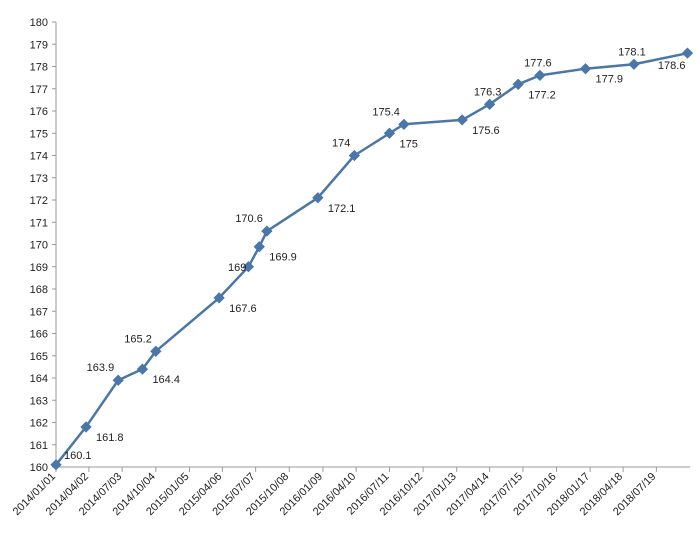  Describe the element at coordinates (39, 357) in the screenshot. I see `y-tick-label: 165` at that location.